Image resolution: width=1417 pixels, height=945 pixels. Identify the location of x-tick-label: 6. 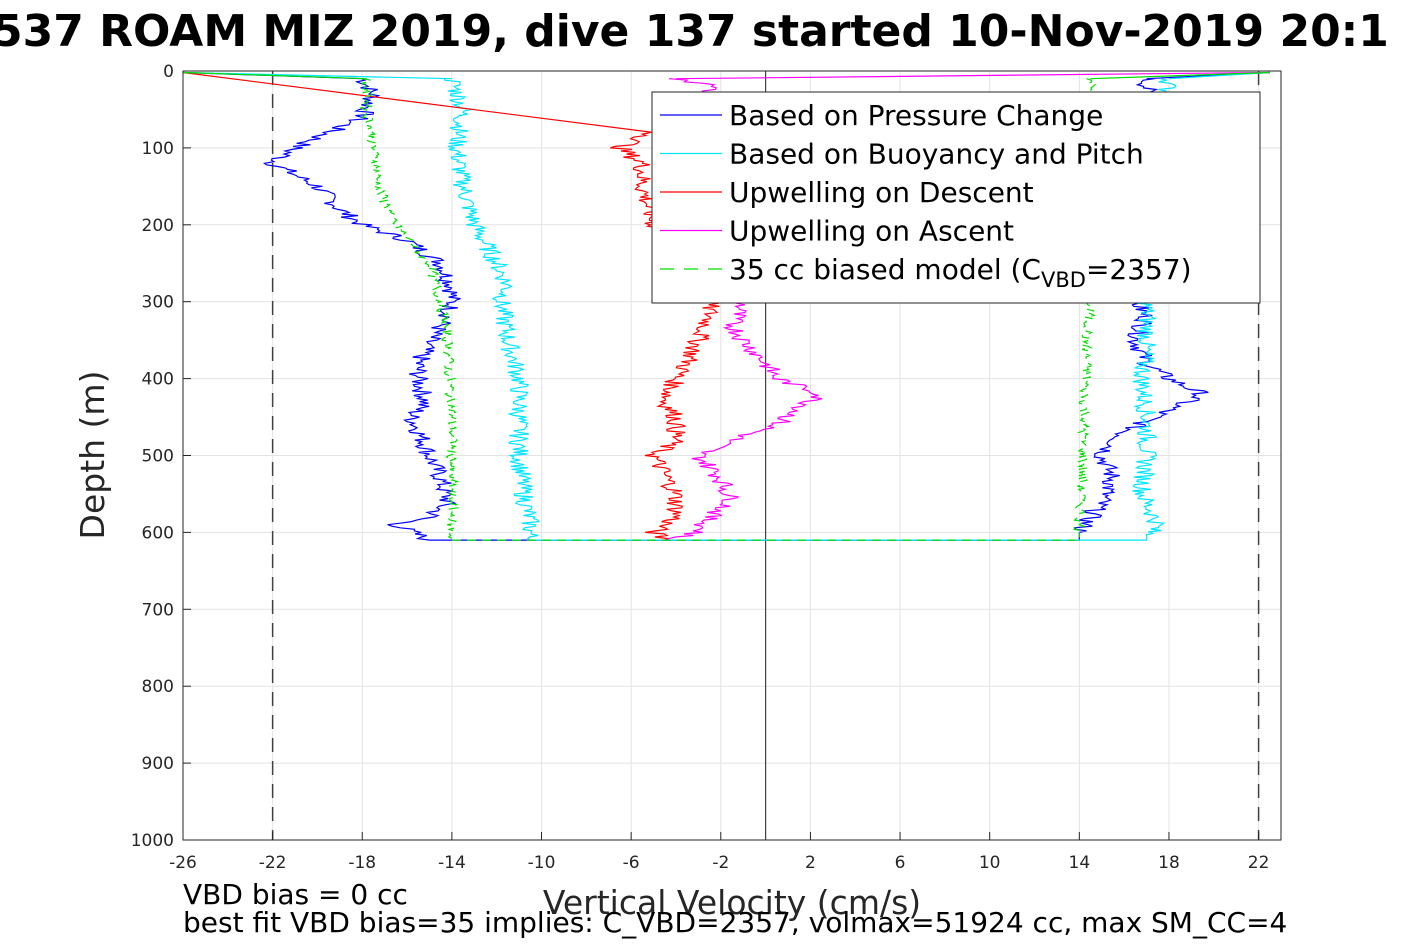
(900, 863).